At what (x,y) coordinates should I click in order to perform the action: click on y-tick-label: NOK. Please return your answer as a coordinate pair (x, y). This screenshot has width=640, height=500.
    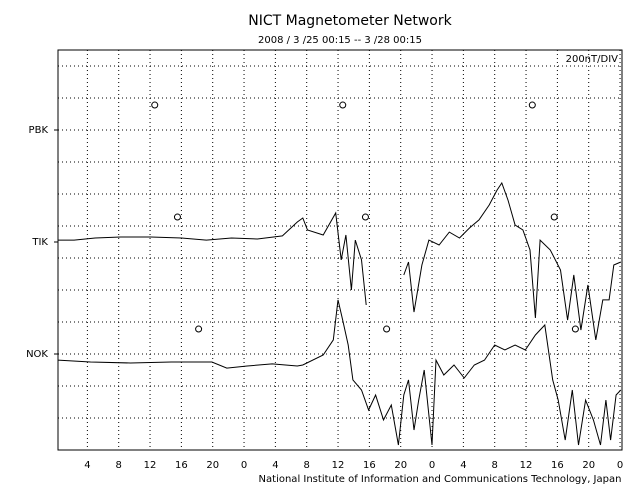
    Looking at the image, I should click on (37, 354).